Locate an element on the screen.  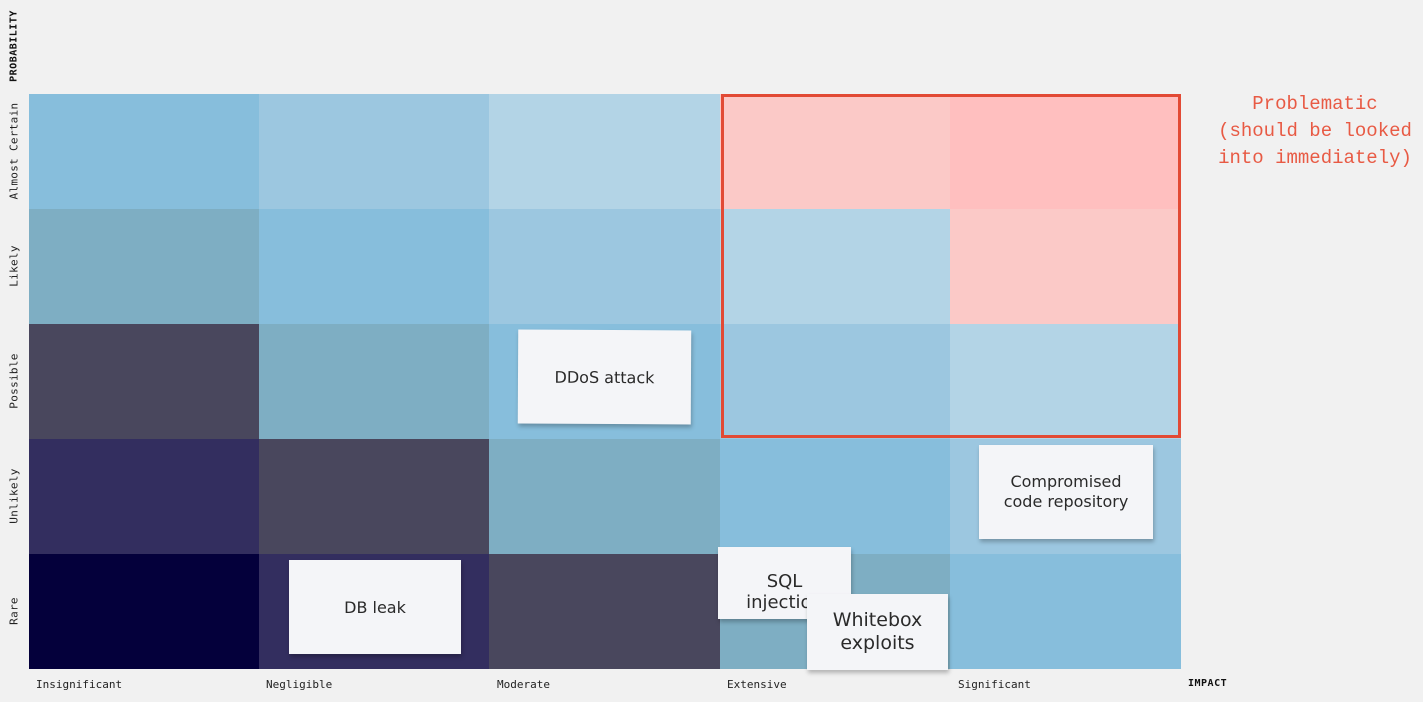
sticky-ddos-attack: DDoS attack is located at coordinates (604, 377).